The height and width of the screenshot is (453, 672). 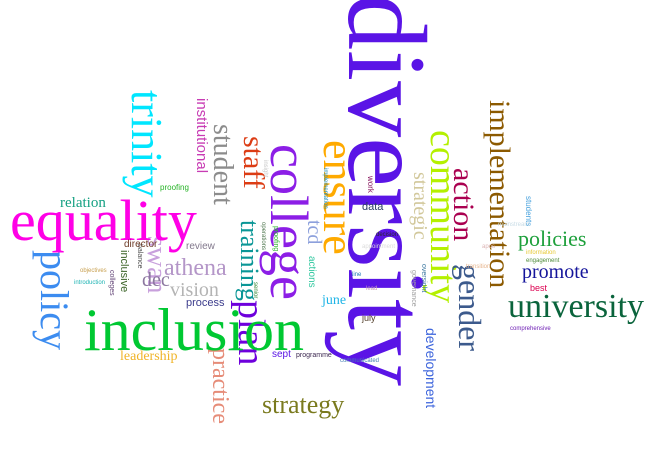 What do you see at coordinates (423, 278) in the screenshot?
I see `word-oversight: oversight` at bounding box center [423, 278].